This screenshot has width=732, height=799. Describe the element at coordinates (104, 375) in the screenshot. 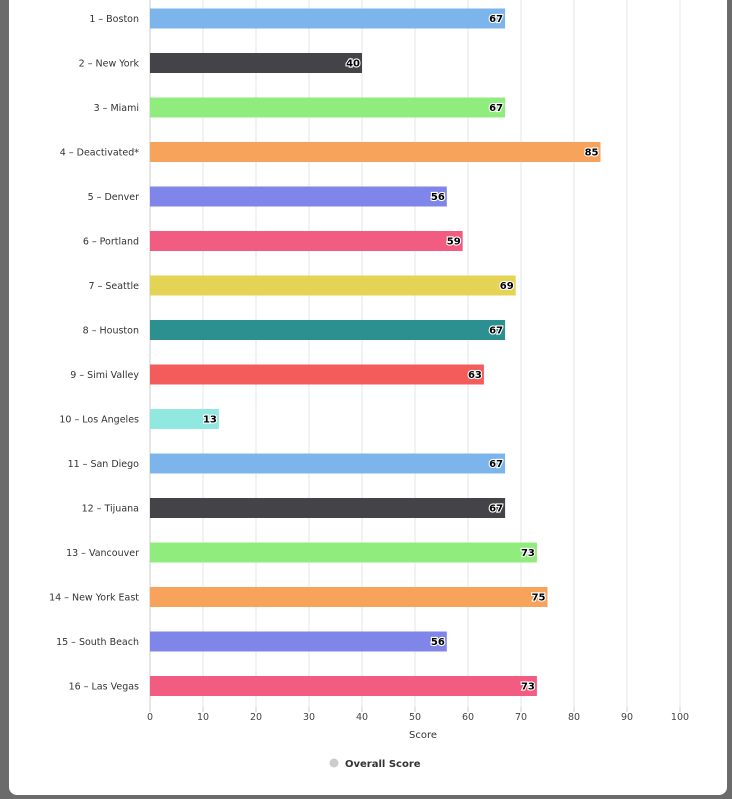

I see `category-label: 9 – Simi Valley` at that location.